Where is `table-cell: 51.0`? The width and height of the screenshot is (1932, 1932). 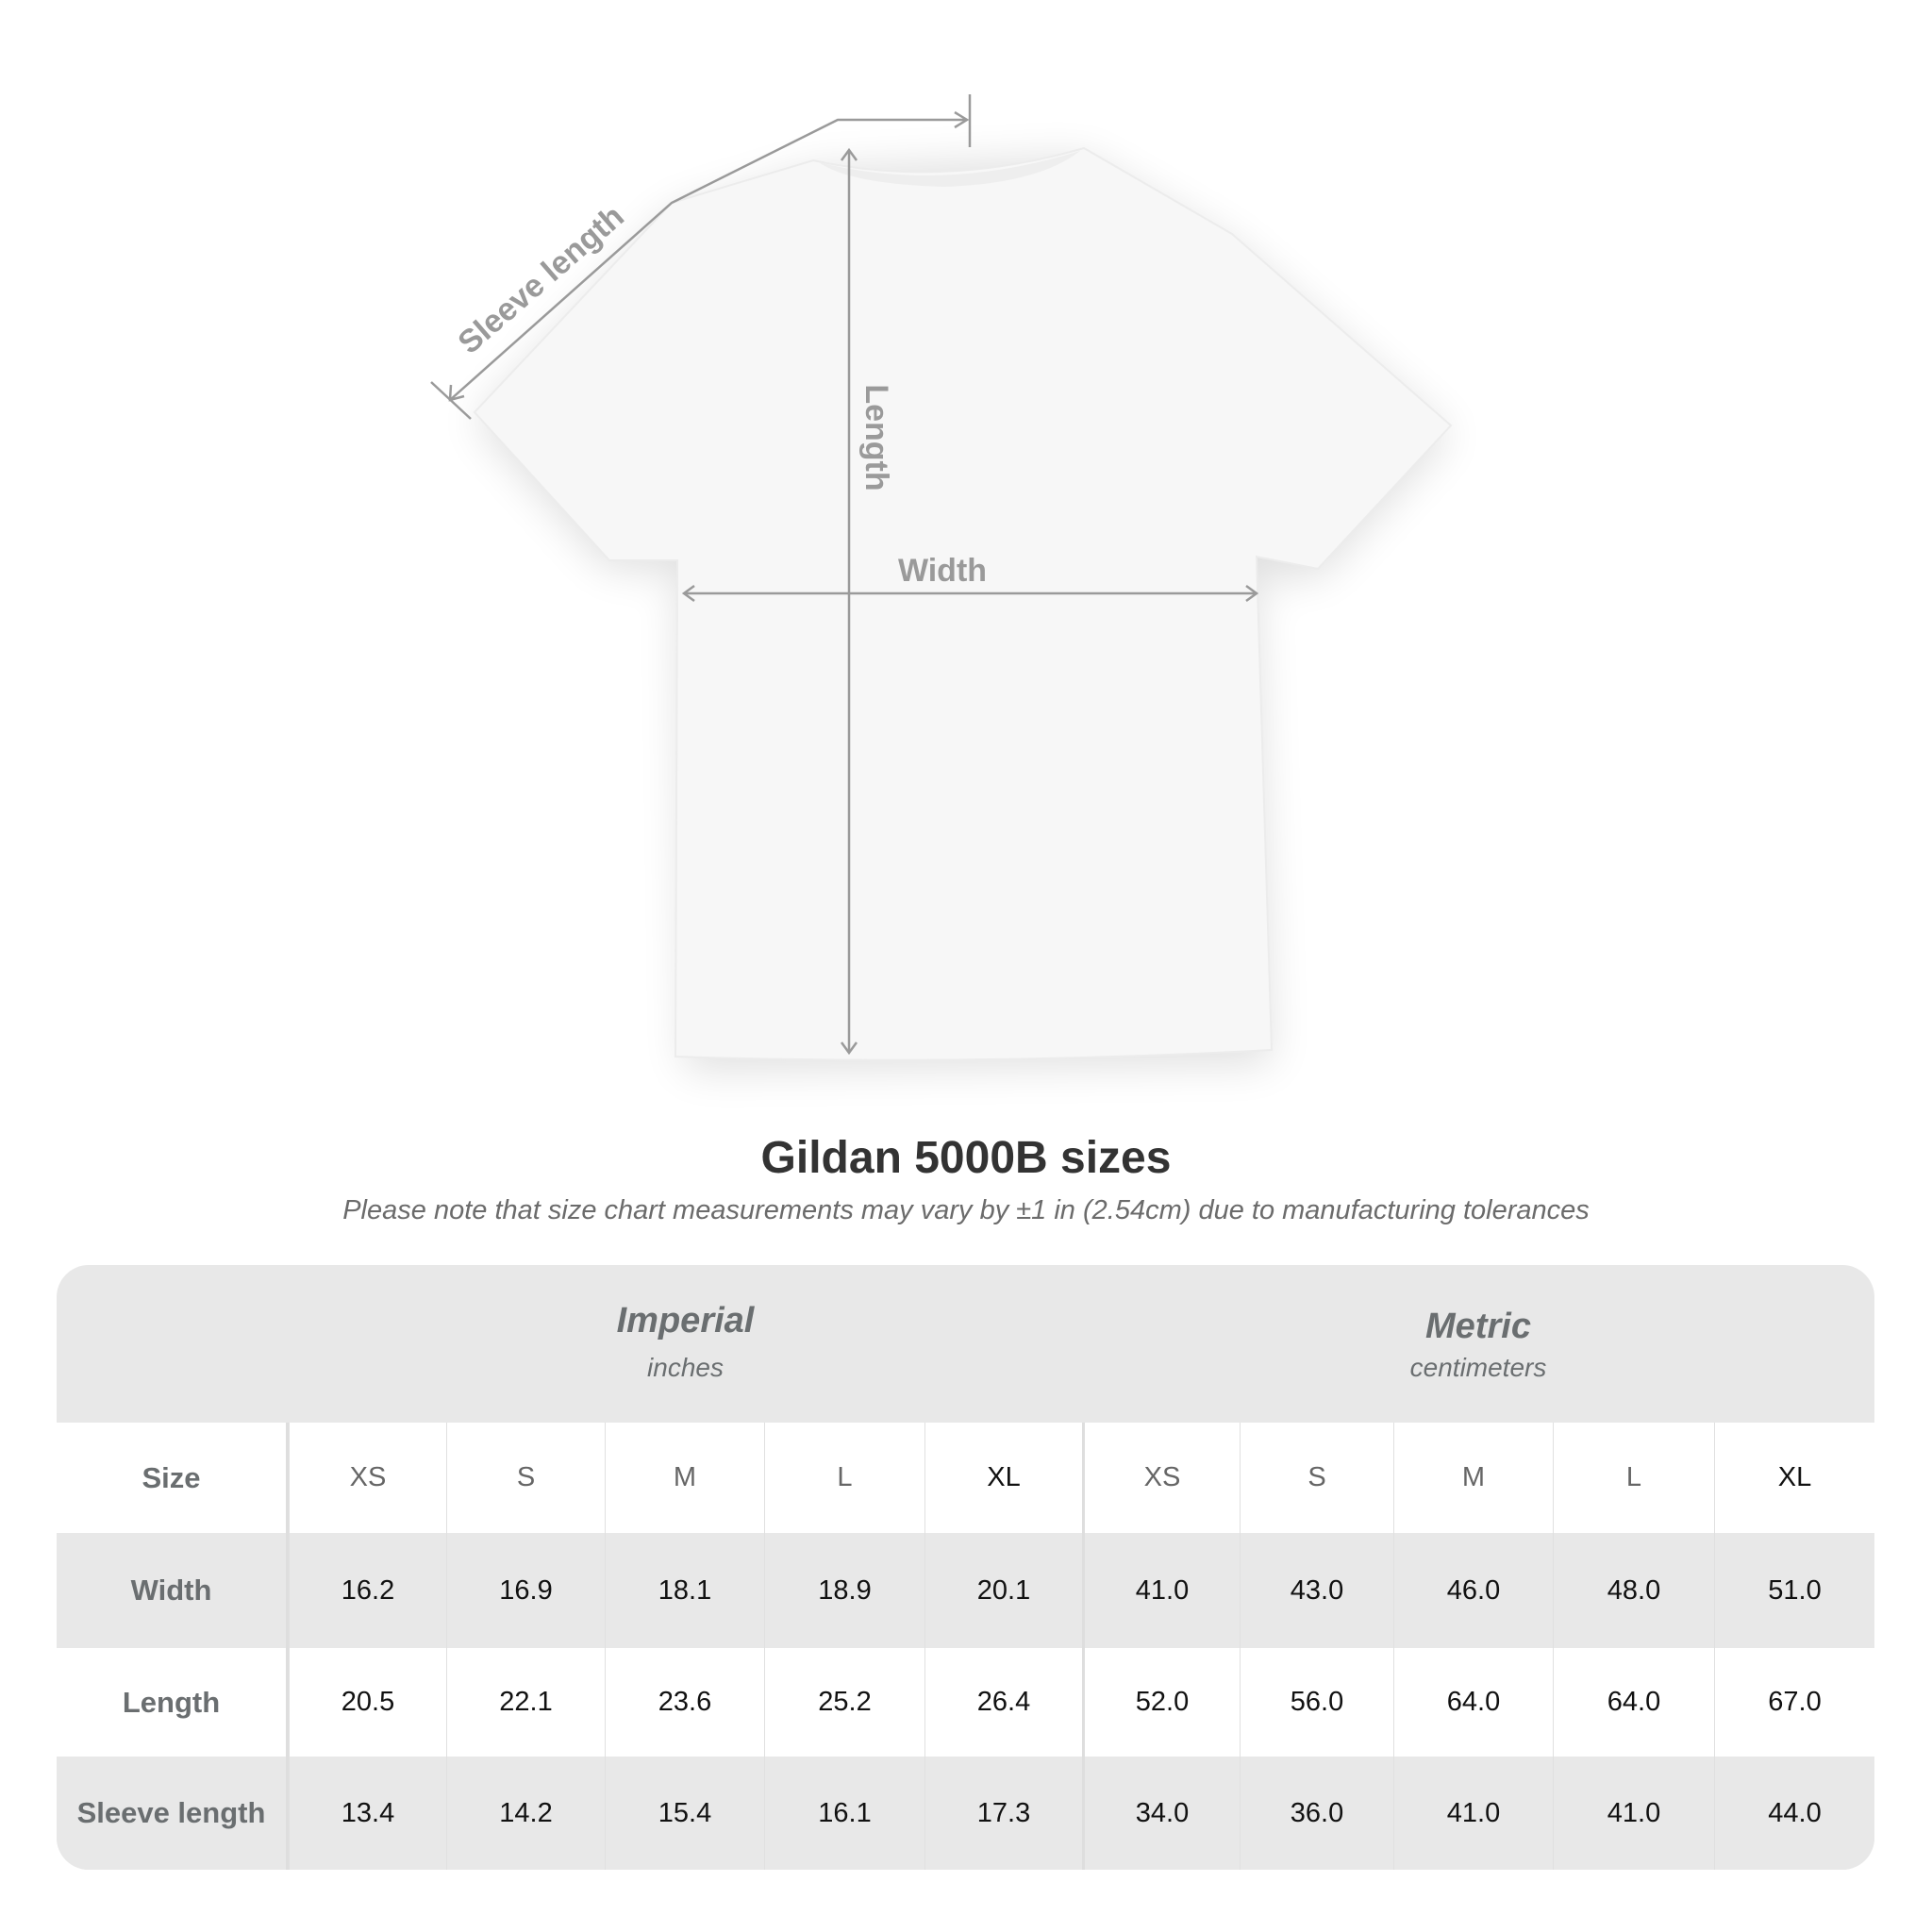
table-cell: 51.0 is located at coordinates (1794, 1591).